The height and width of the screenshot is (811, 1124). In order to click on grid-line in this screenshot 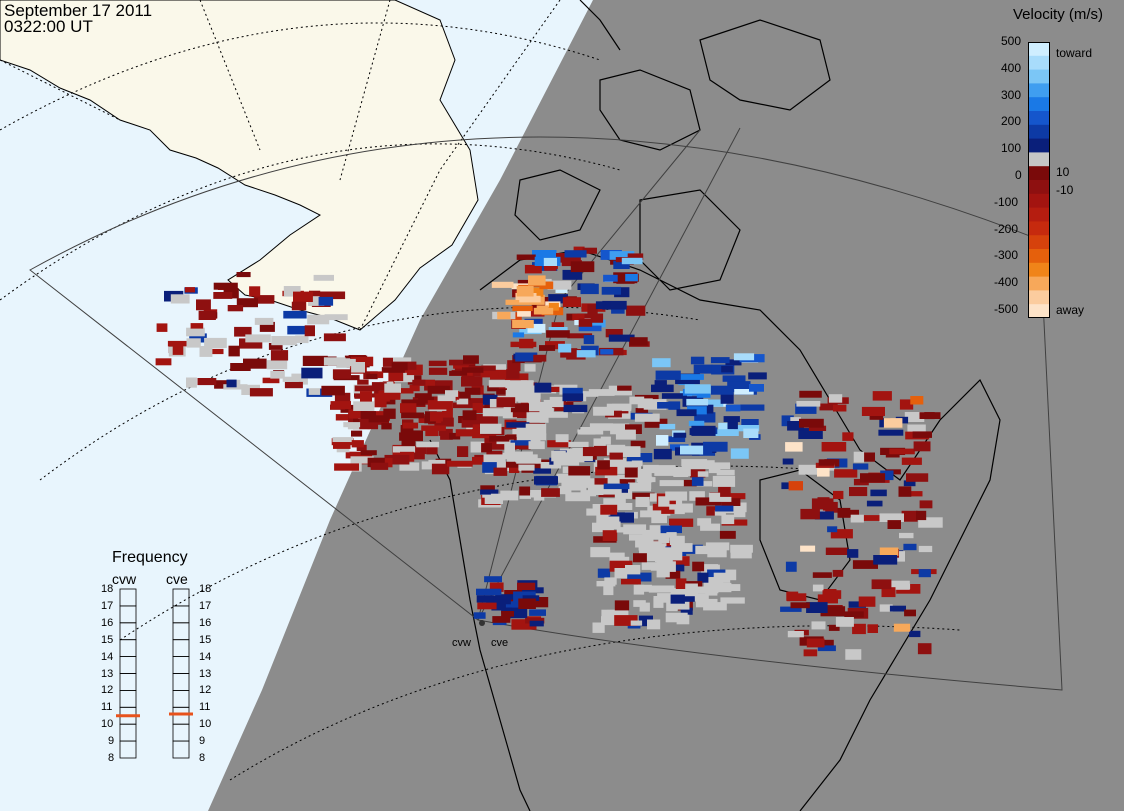, I will do `click(230, 75)`.